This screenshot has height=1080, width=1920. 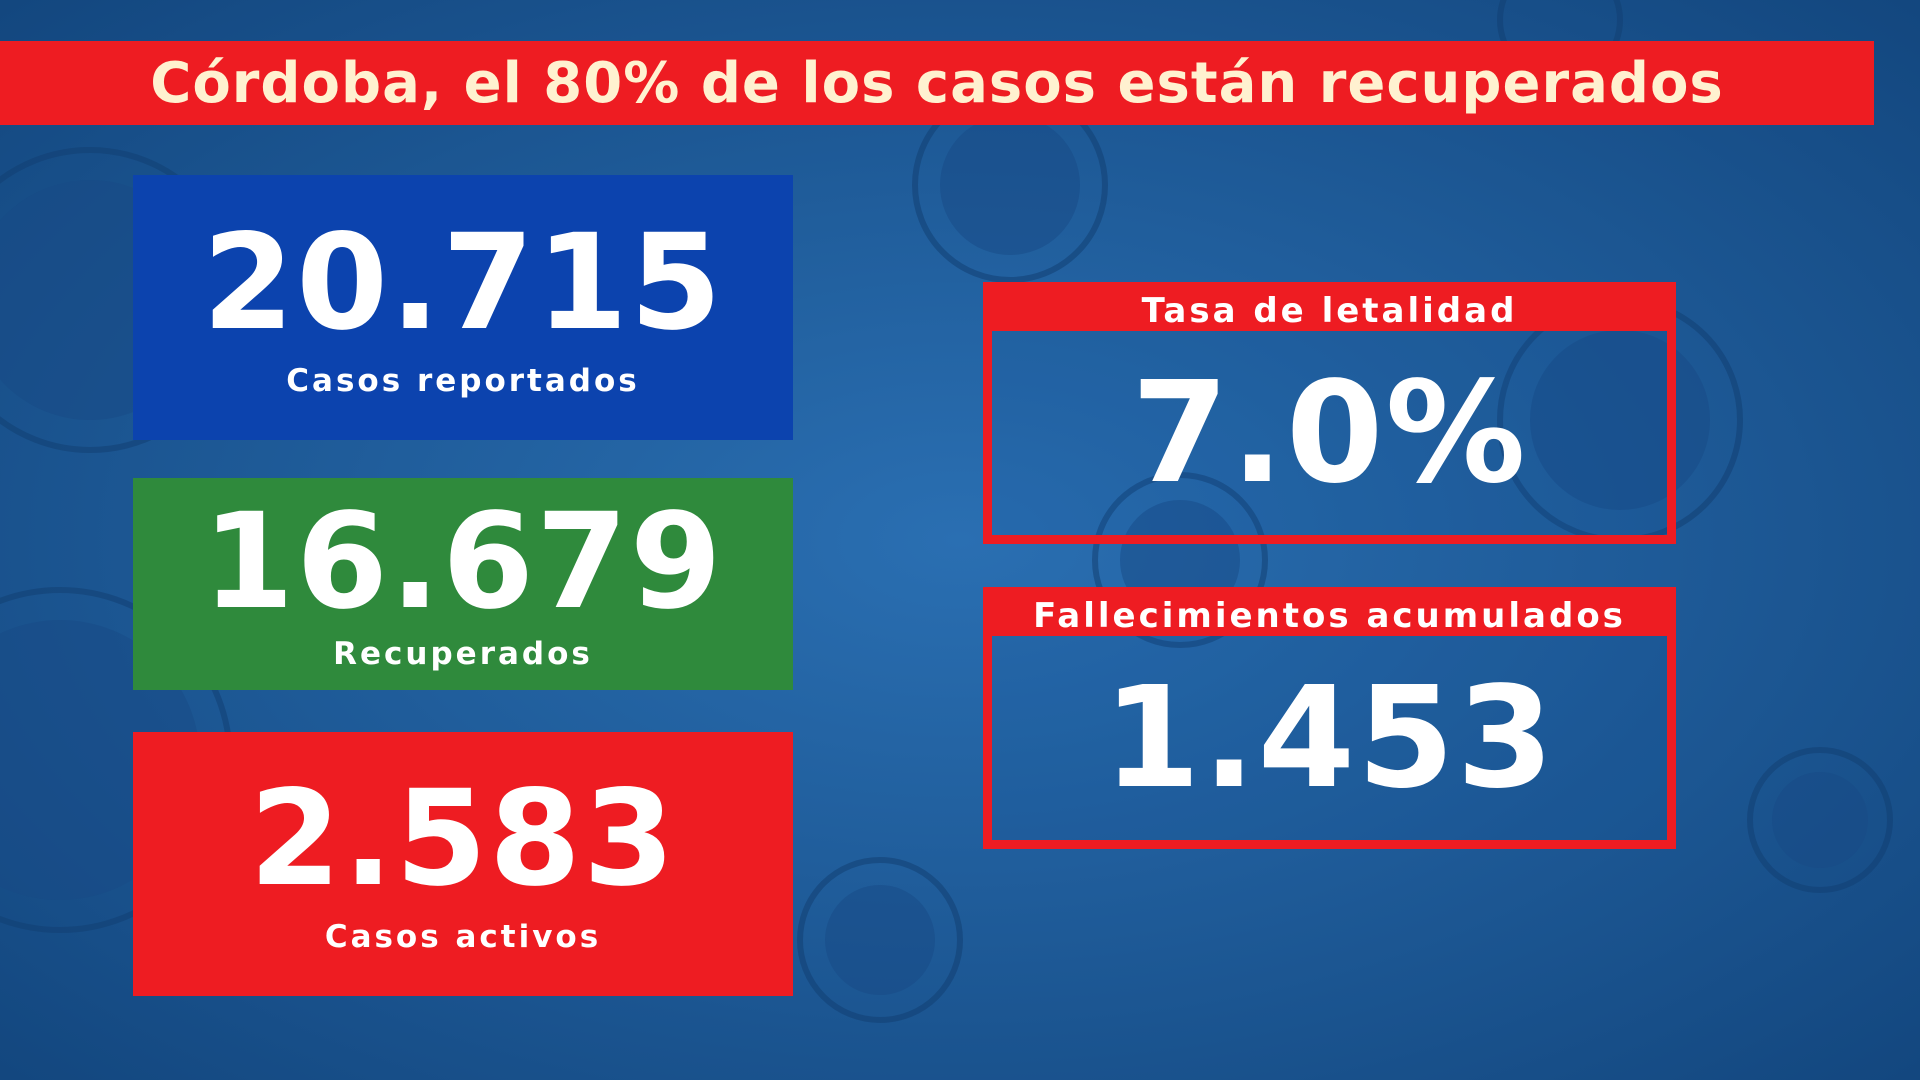 I want to click on cumulative-deaths-label: Fallecimientos acumulados, so click(x=1329, y=616).